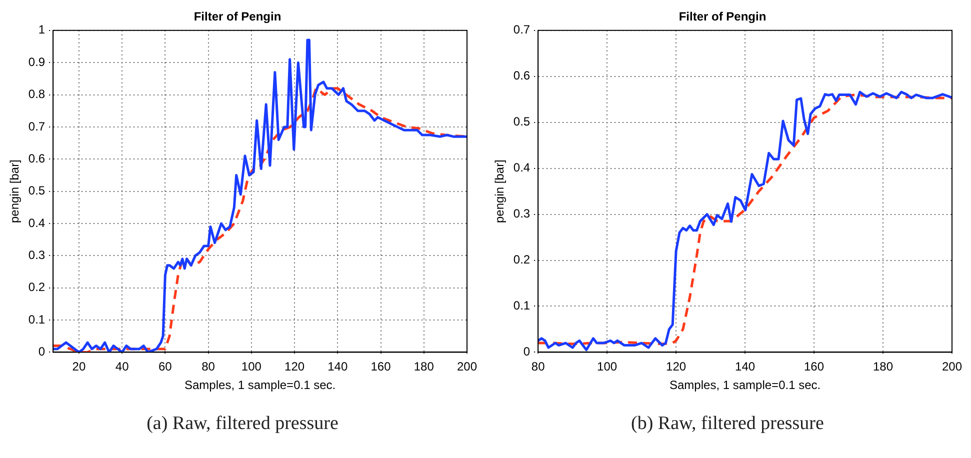 This screenshot has height=458, width=971. Describe the element at coordinates (243, 424) in the screenshot. I see `text: (a) Raw, filtered pressure` at that location.